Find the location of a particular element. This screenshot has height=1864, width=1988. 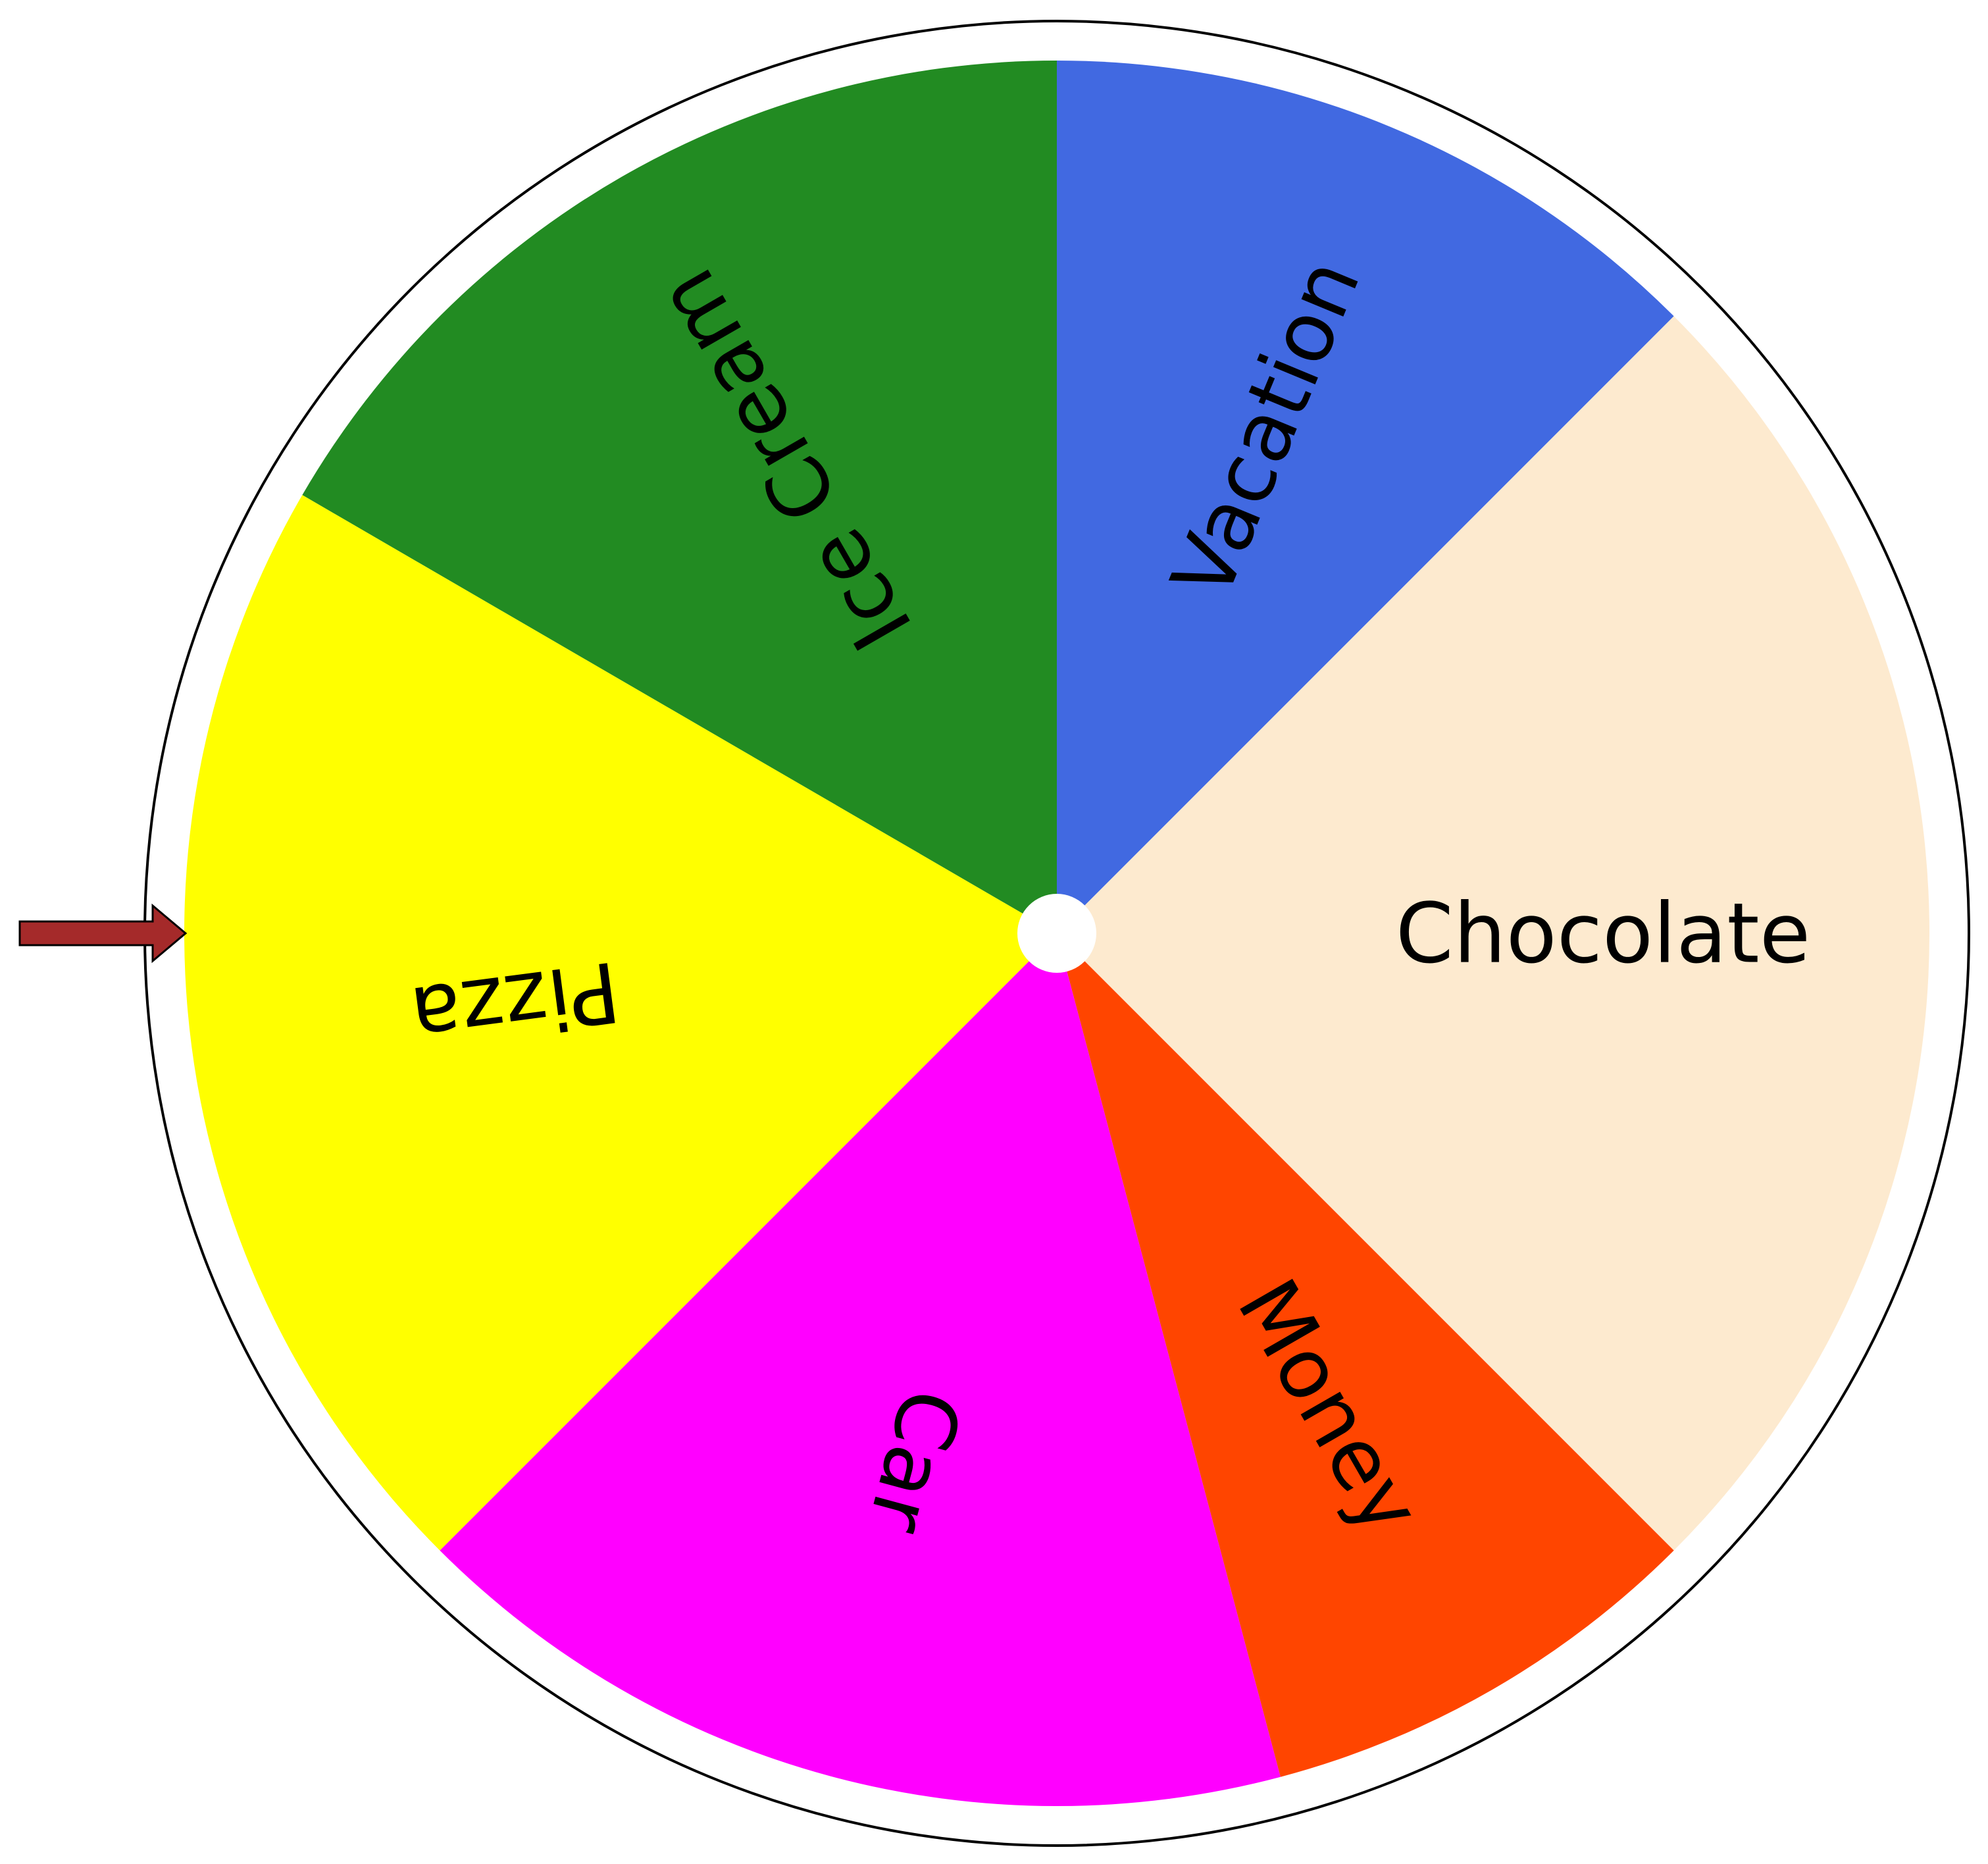

wheel-label-chocolate: Chocolate is located at coordinates (1603, 934).